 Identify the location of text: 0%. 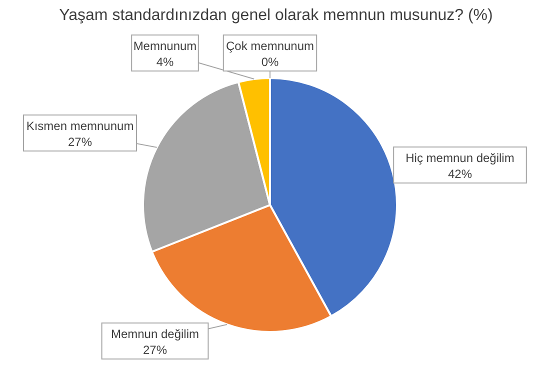
(270, 62).